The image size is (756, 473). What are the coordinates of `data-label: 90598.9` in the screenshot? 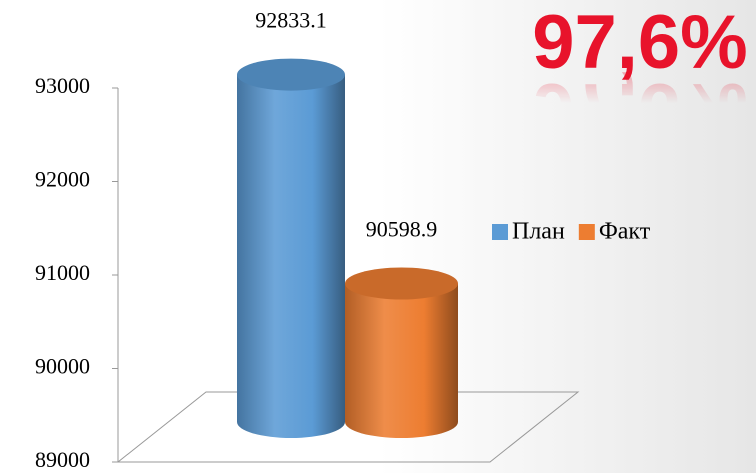 It's located at (402, 229).